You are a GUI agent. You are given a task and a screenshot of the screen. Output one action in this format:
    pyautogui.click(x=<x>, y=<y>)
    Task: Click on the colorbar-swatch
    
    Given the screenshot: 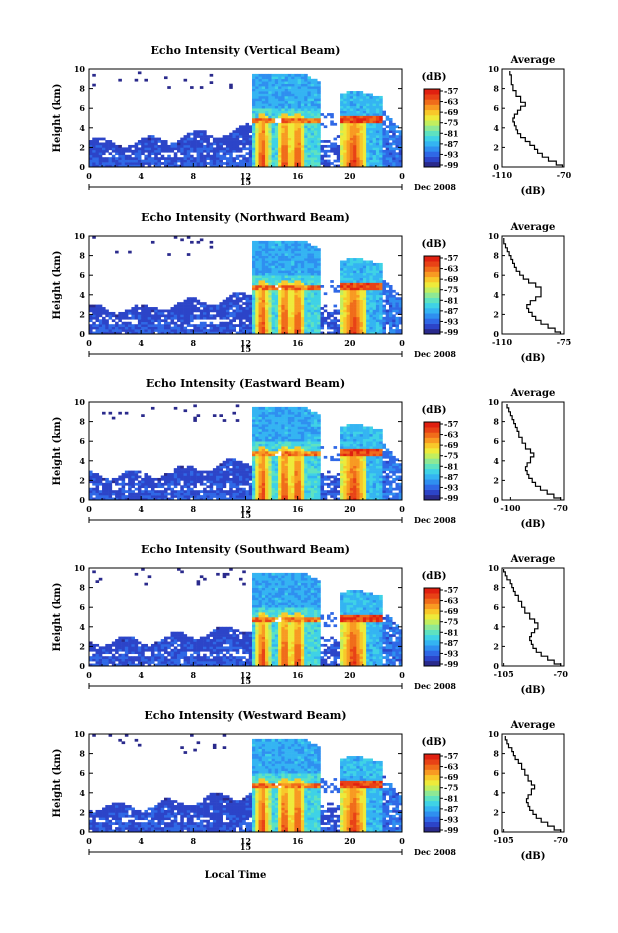 What is the action you would take?
    pyautogui.click(x=432, y=285)
    